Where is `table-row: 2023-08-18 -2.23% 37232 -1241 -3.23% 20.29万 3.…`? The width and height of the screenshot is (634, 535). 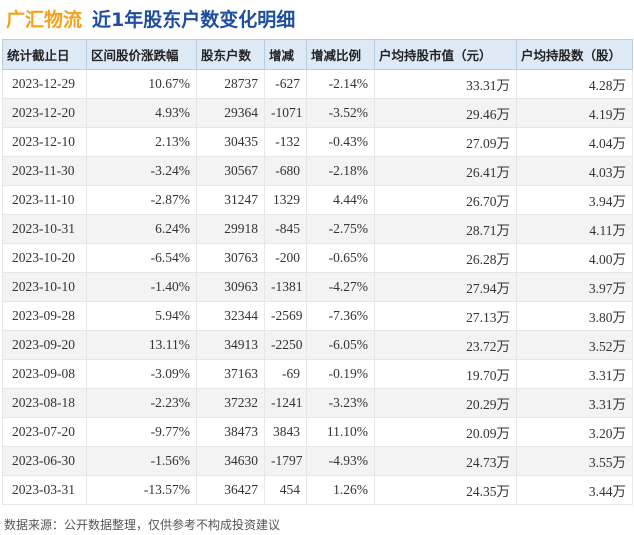
table-row: 2023-08-18 -2.23% 37232 -1241 -3.23% 20.29万 3.… is located at coordinates (317, 403).